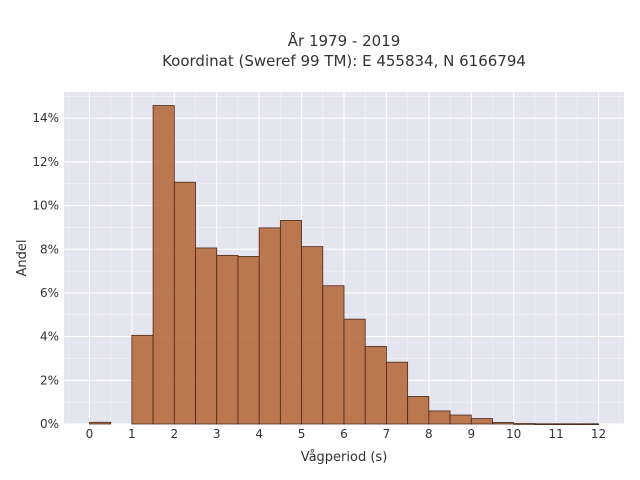 This screenshot has height=480, width=640. What do you see at coordinates (259, 434) in the screenshot?
I see `x-tick-label: 4` at bounding box center [259, 434].